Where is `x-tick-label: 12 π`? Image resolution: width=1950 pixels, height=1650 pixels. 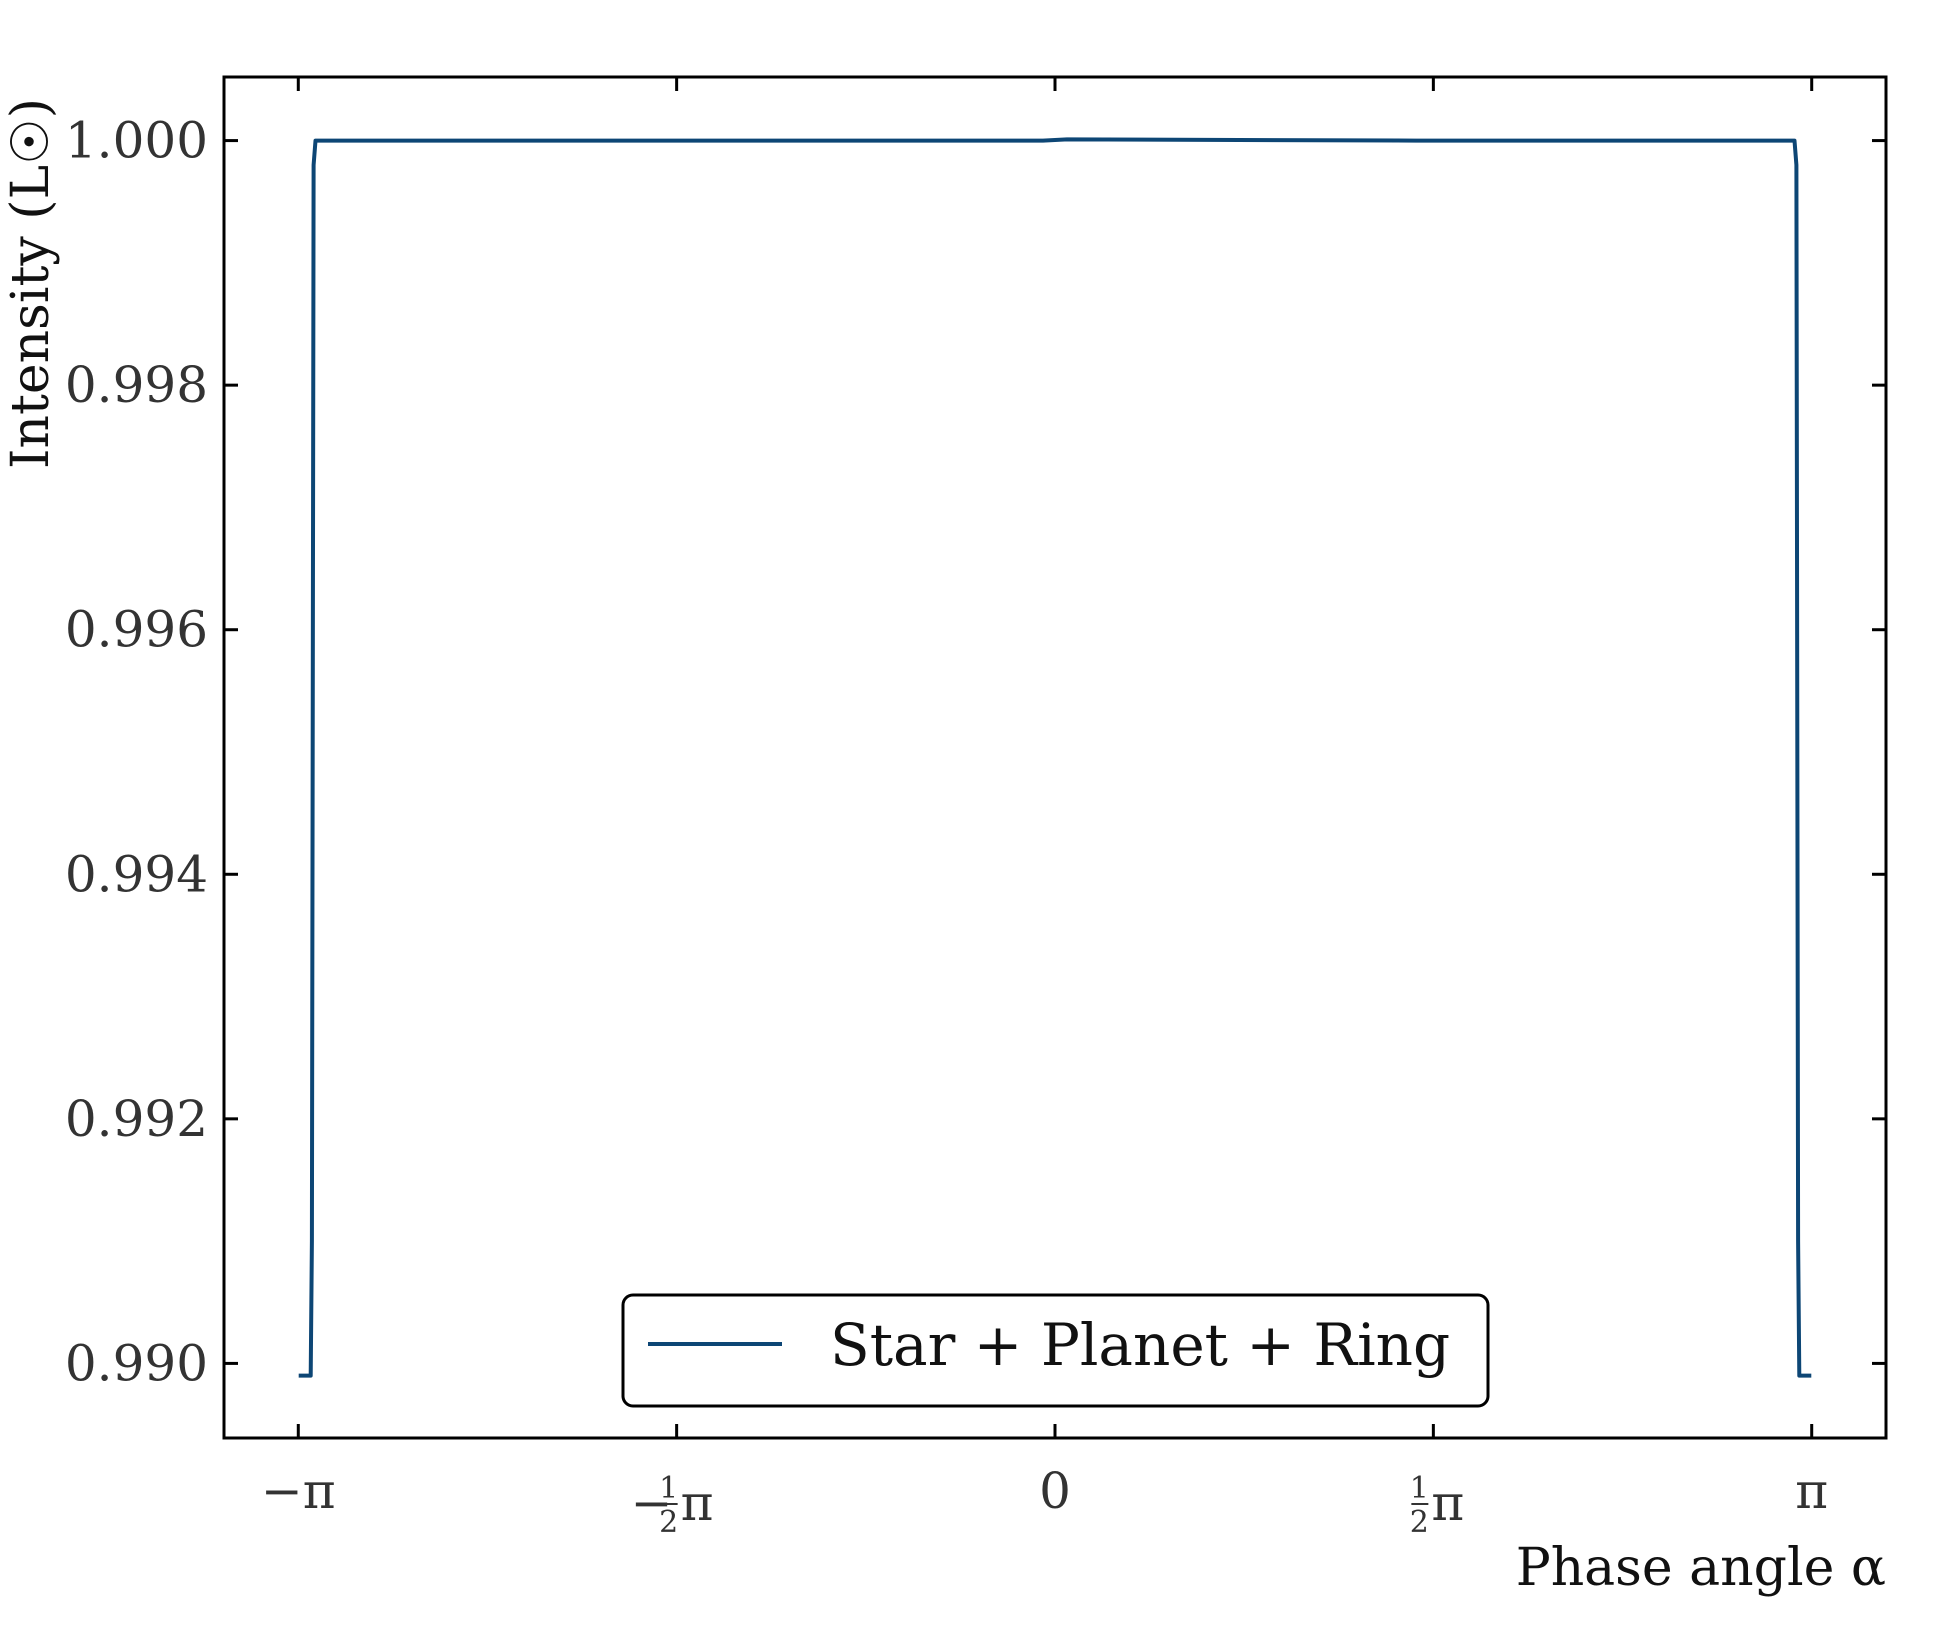 x-tick-label: 12 π is located at coordinates (1437, 1505).